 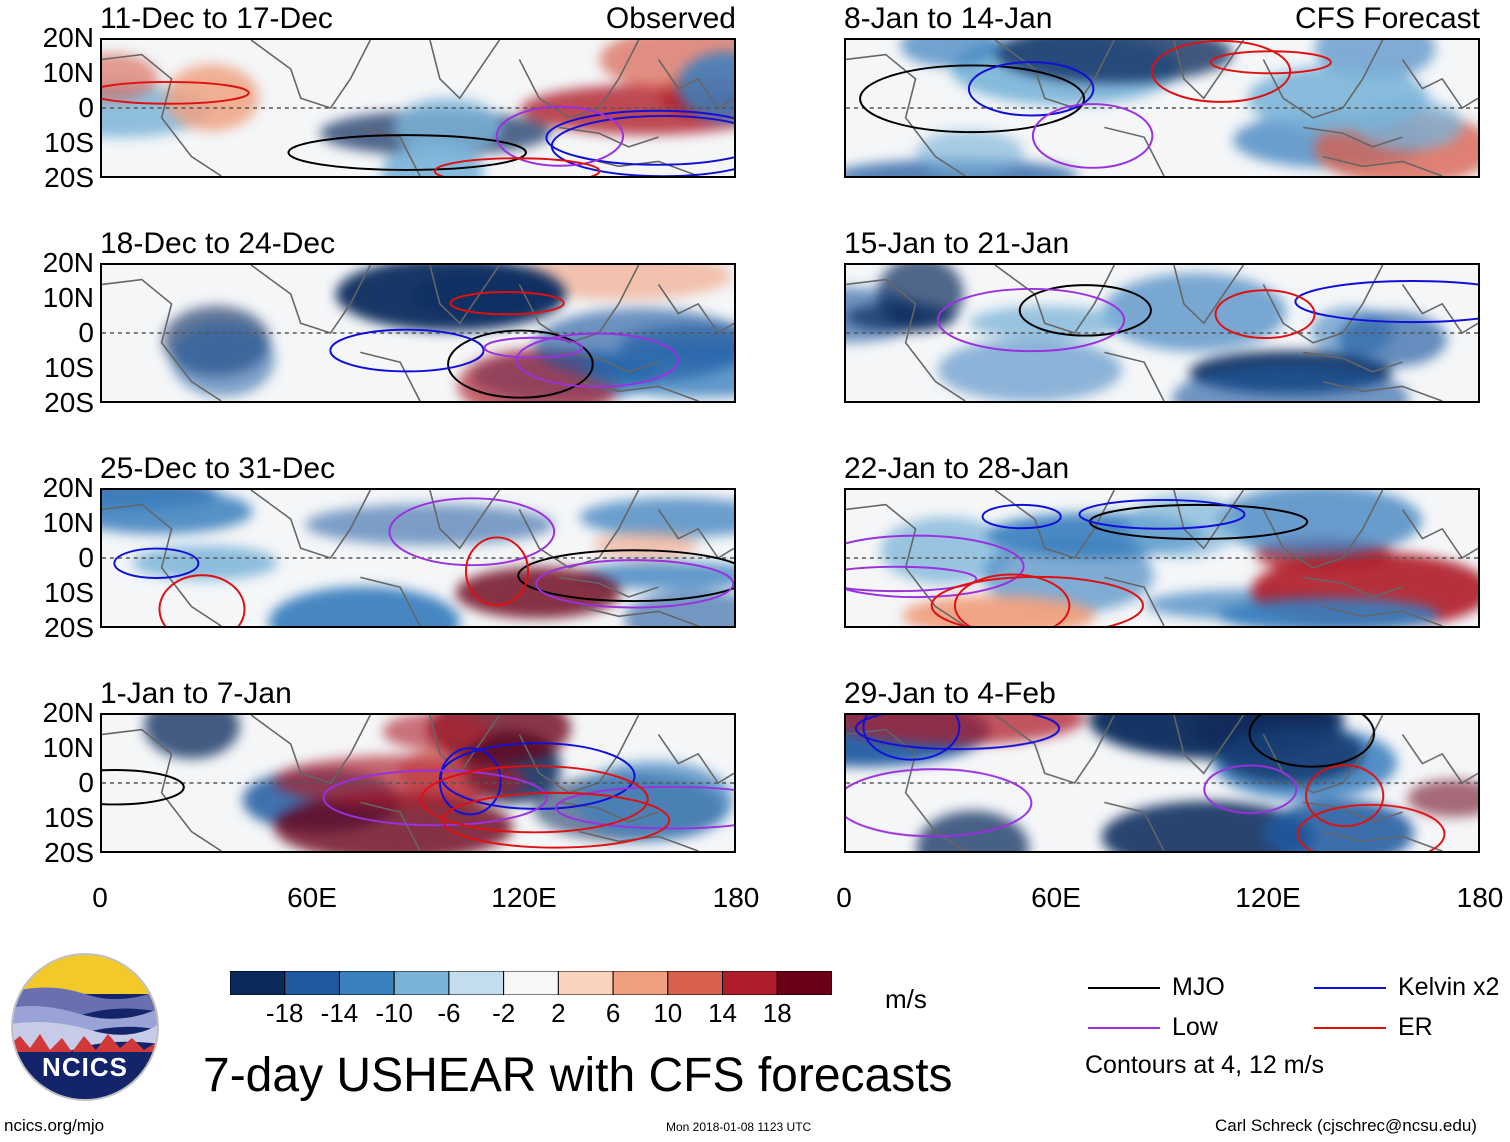 What do you see at coordinates (216, 18) in the screenshot?
I see `panel-title: 11-Dec to 17-Dec` at bounding box center [216, 18].